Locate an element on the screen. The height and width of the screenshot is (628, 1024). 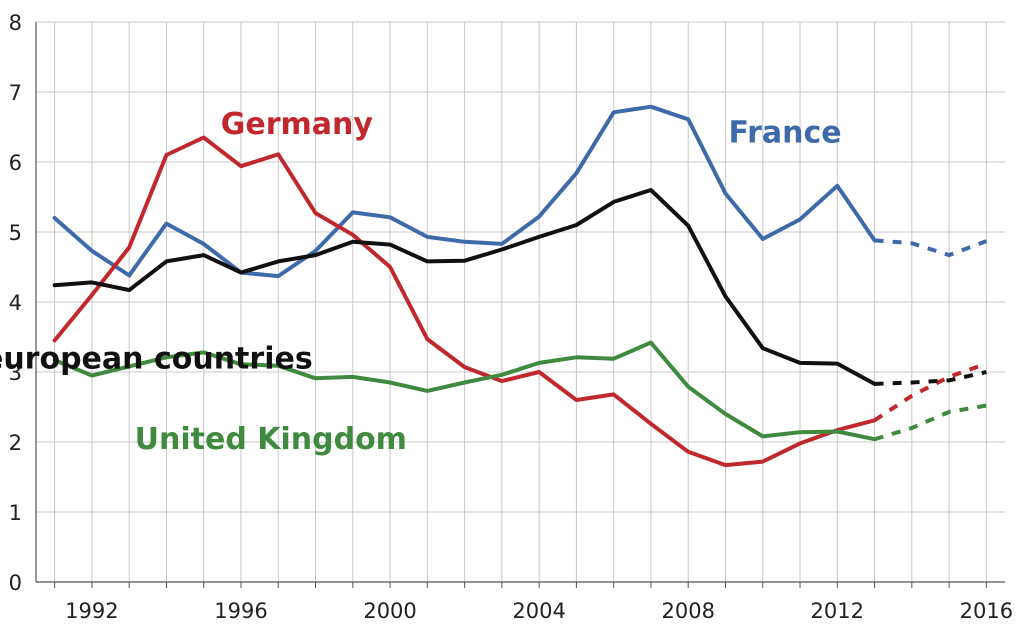
y-tick-label: 5 is located at coordinates (15, 233).